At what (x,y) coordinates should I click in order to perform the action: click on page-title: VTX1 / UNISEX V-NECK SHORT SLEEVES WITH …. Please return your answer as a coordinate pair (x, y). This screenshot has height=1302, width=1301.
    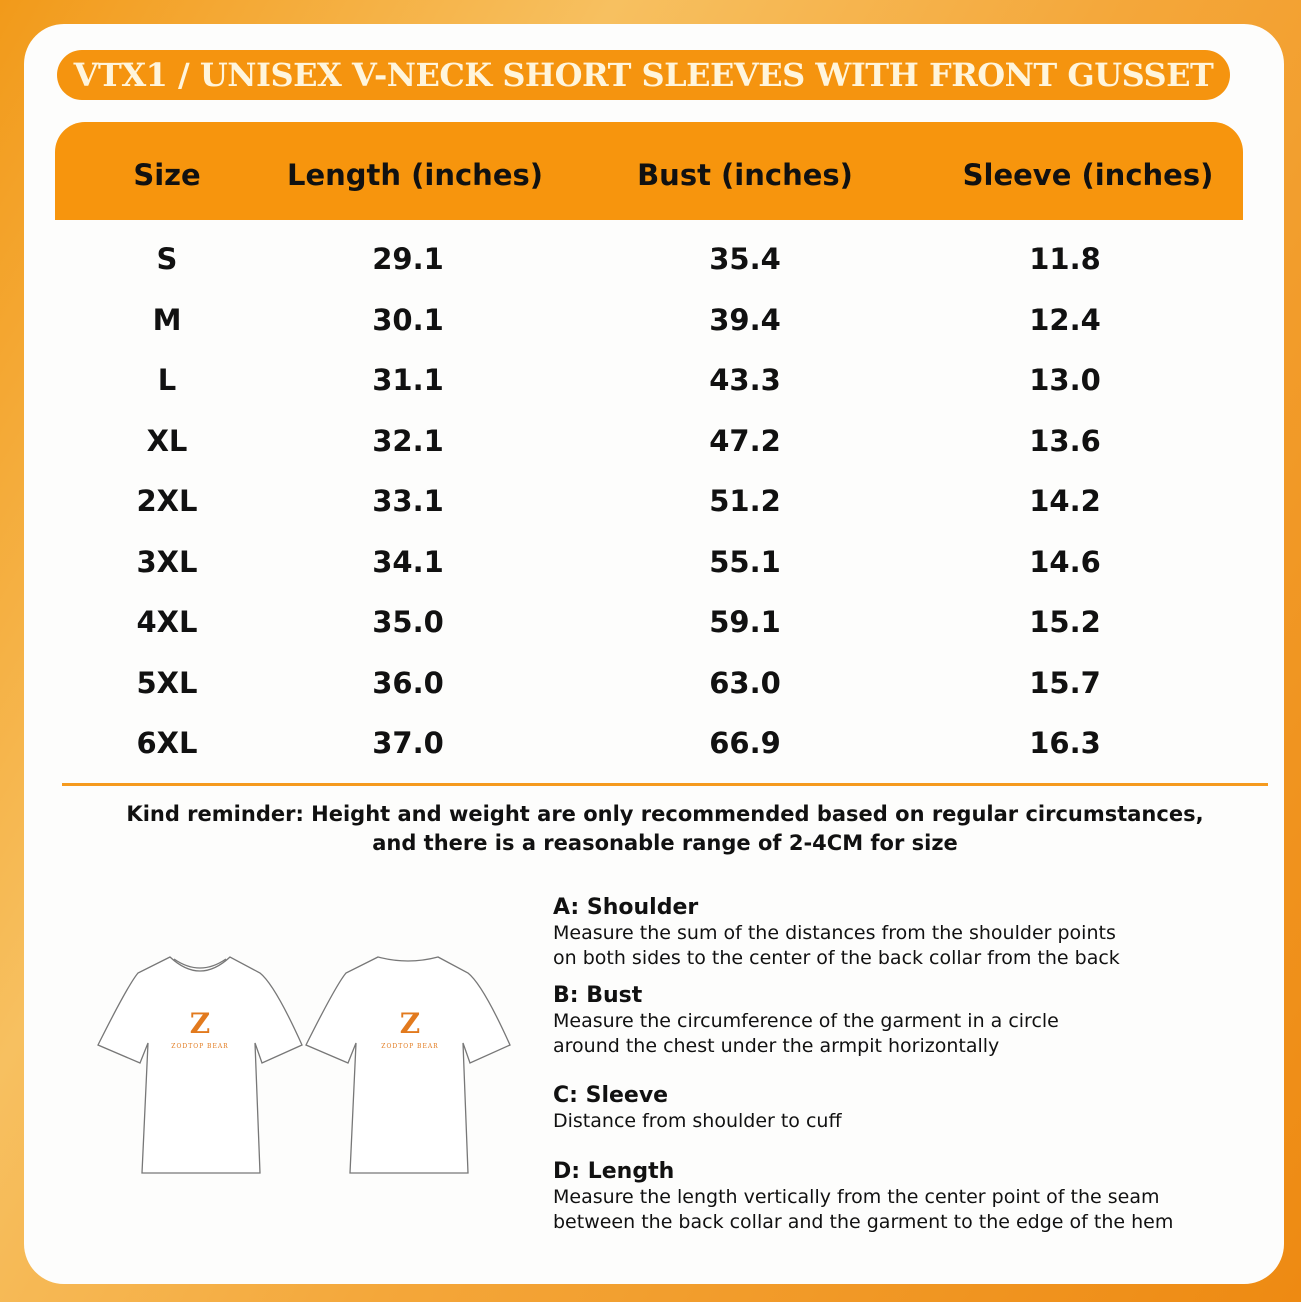
    Looking at the image, I should click on (643, 75).